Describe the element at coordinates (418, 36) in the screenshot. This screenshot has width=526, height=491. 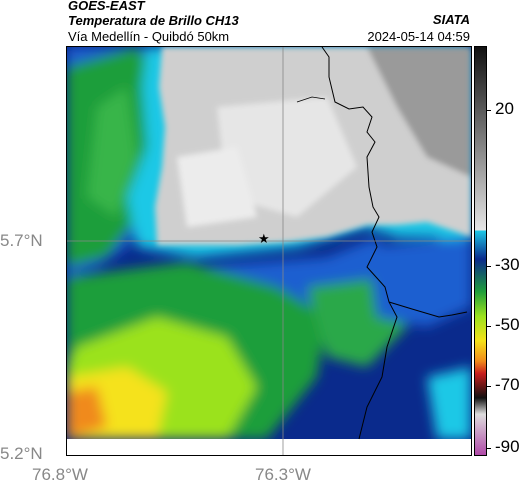
I see `timestamp-label: 2024-05-14 04:59` at that location.